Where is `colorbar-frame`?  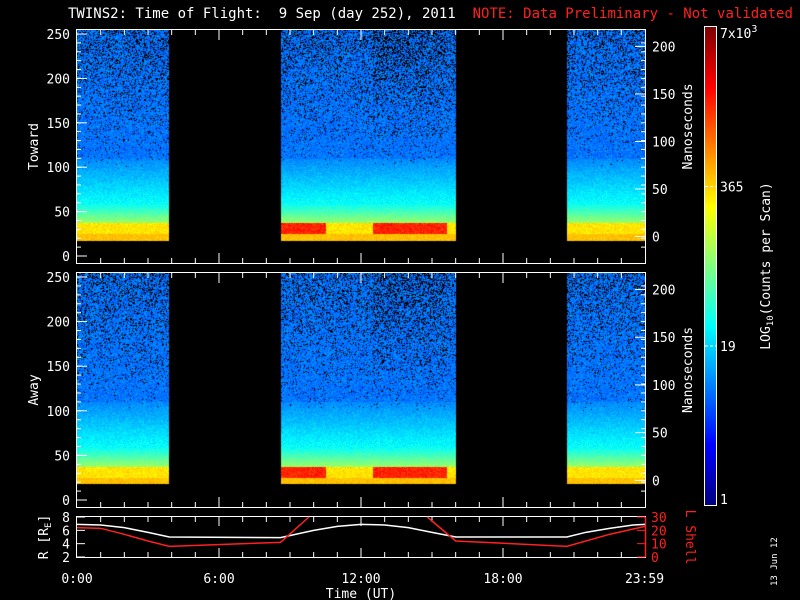 colorbar-frame is located at coordinates (710, 266).